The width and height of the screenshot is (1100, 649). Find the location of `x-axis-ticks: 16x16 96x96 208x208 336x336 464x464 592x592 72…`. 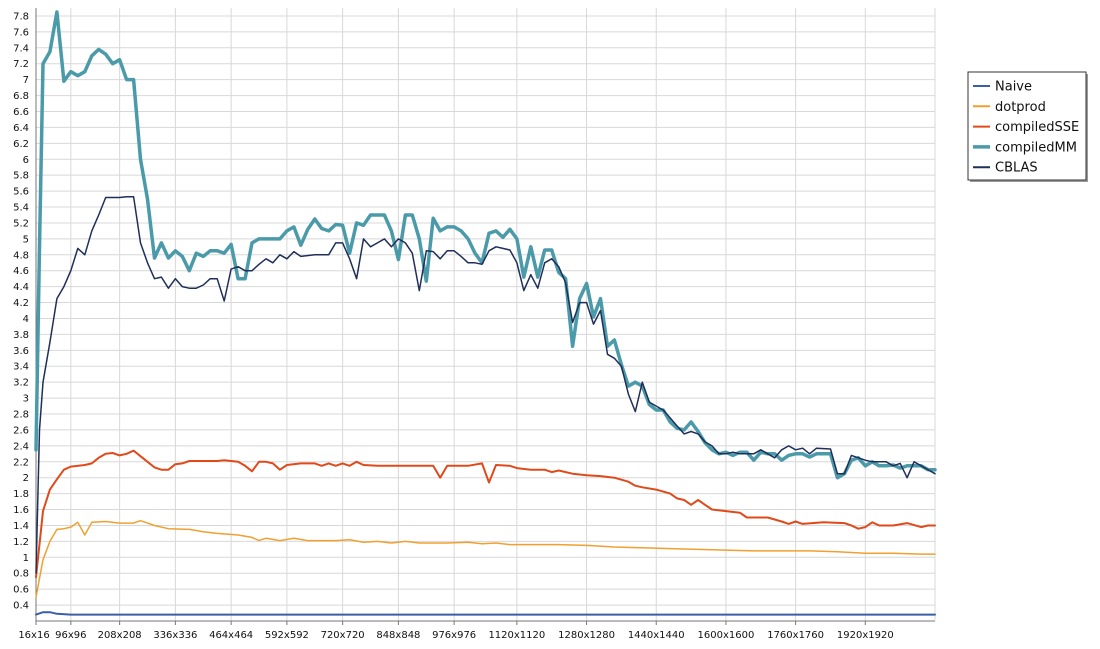

x-axis-ticks: 16x16 96x96 208x208 336x336 464x464 592x592 72… is located at coordinates (455, 635).